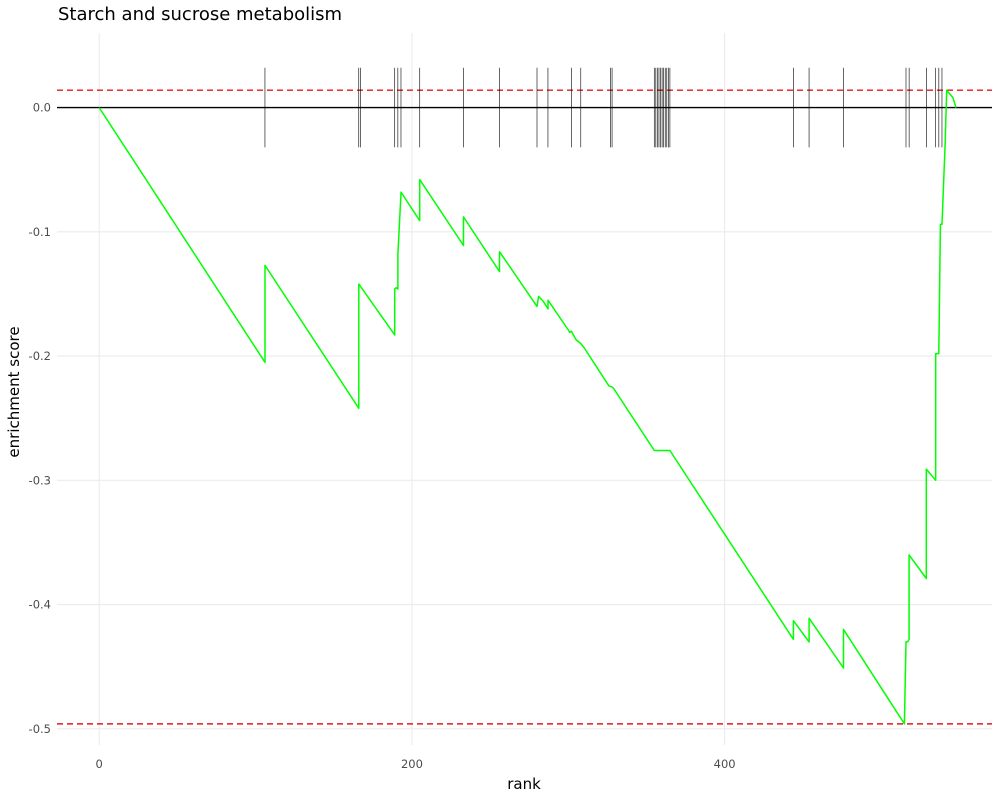  What do you see at coordinates (200, 14) in the screenshot?
I see `chart-title: Starch and sucrose metabolism` at bounding box center [200, 14].